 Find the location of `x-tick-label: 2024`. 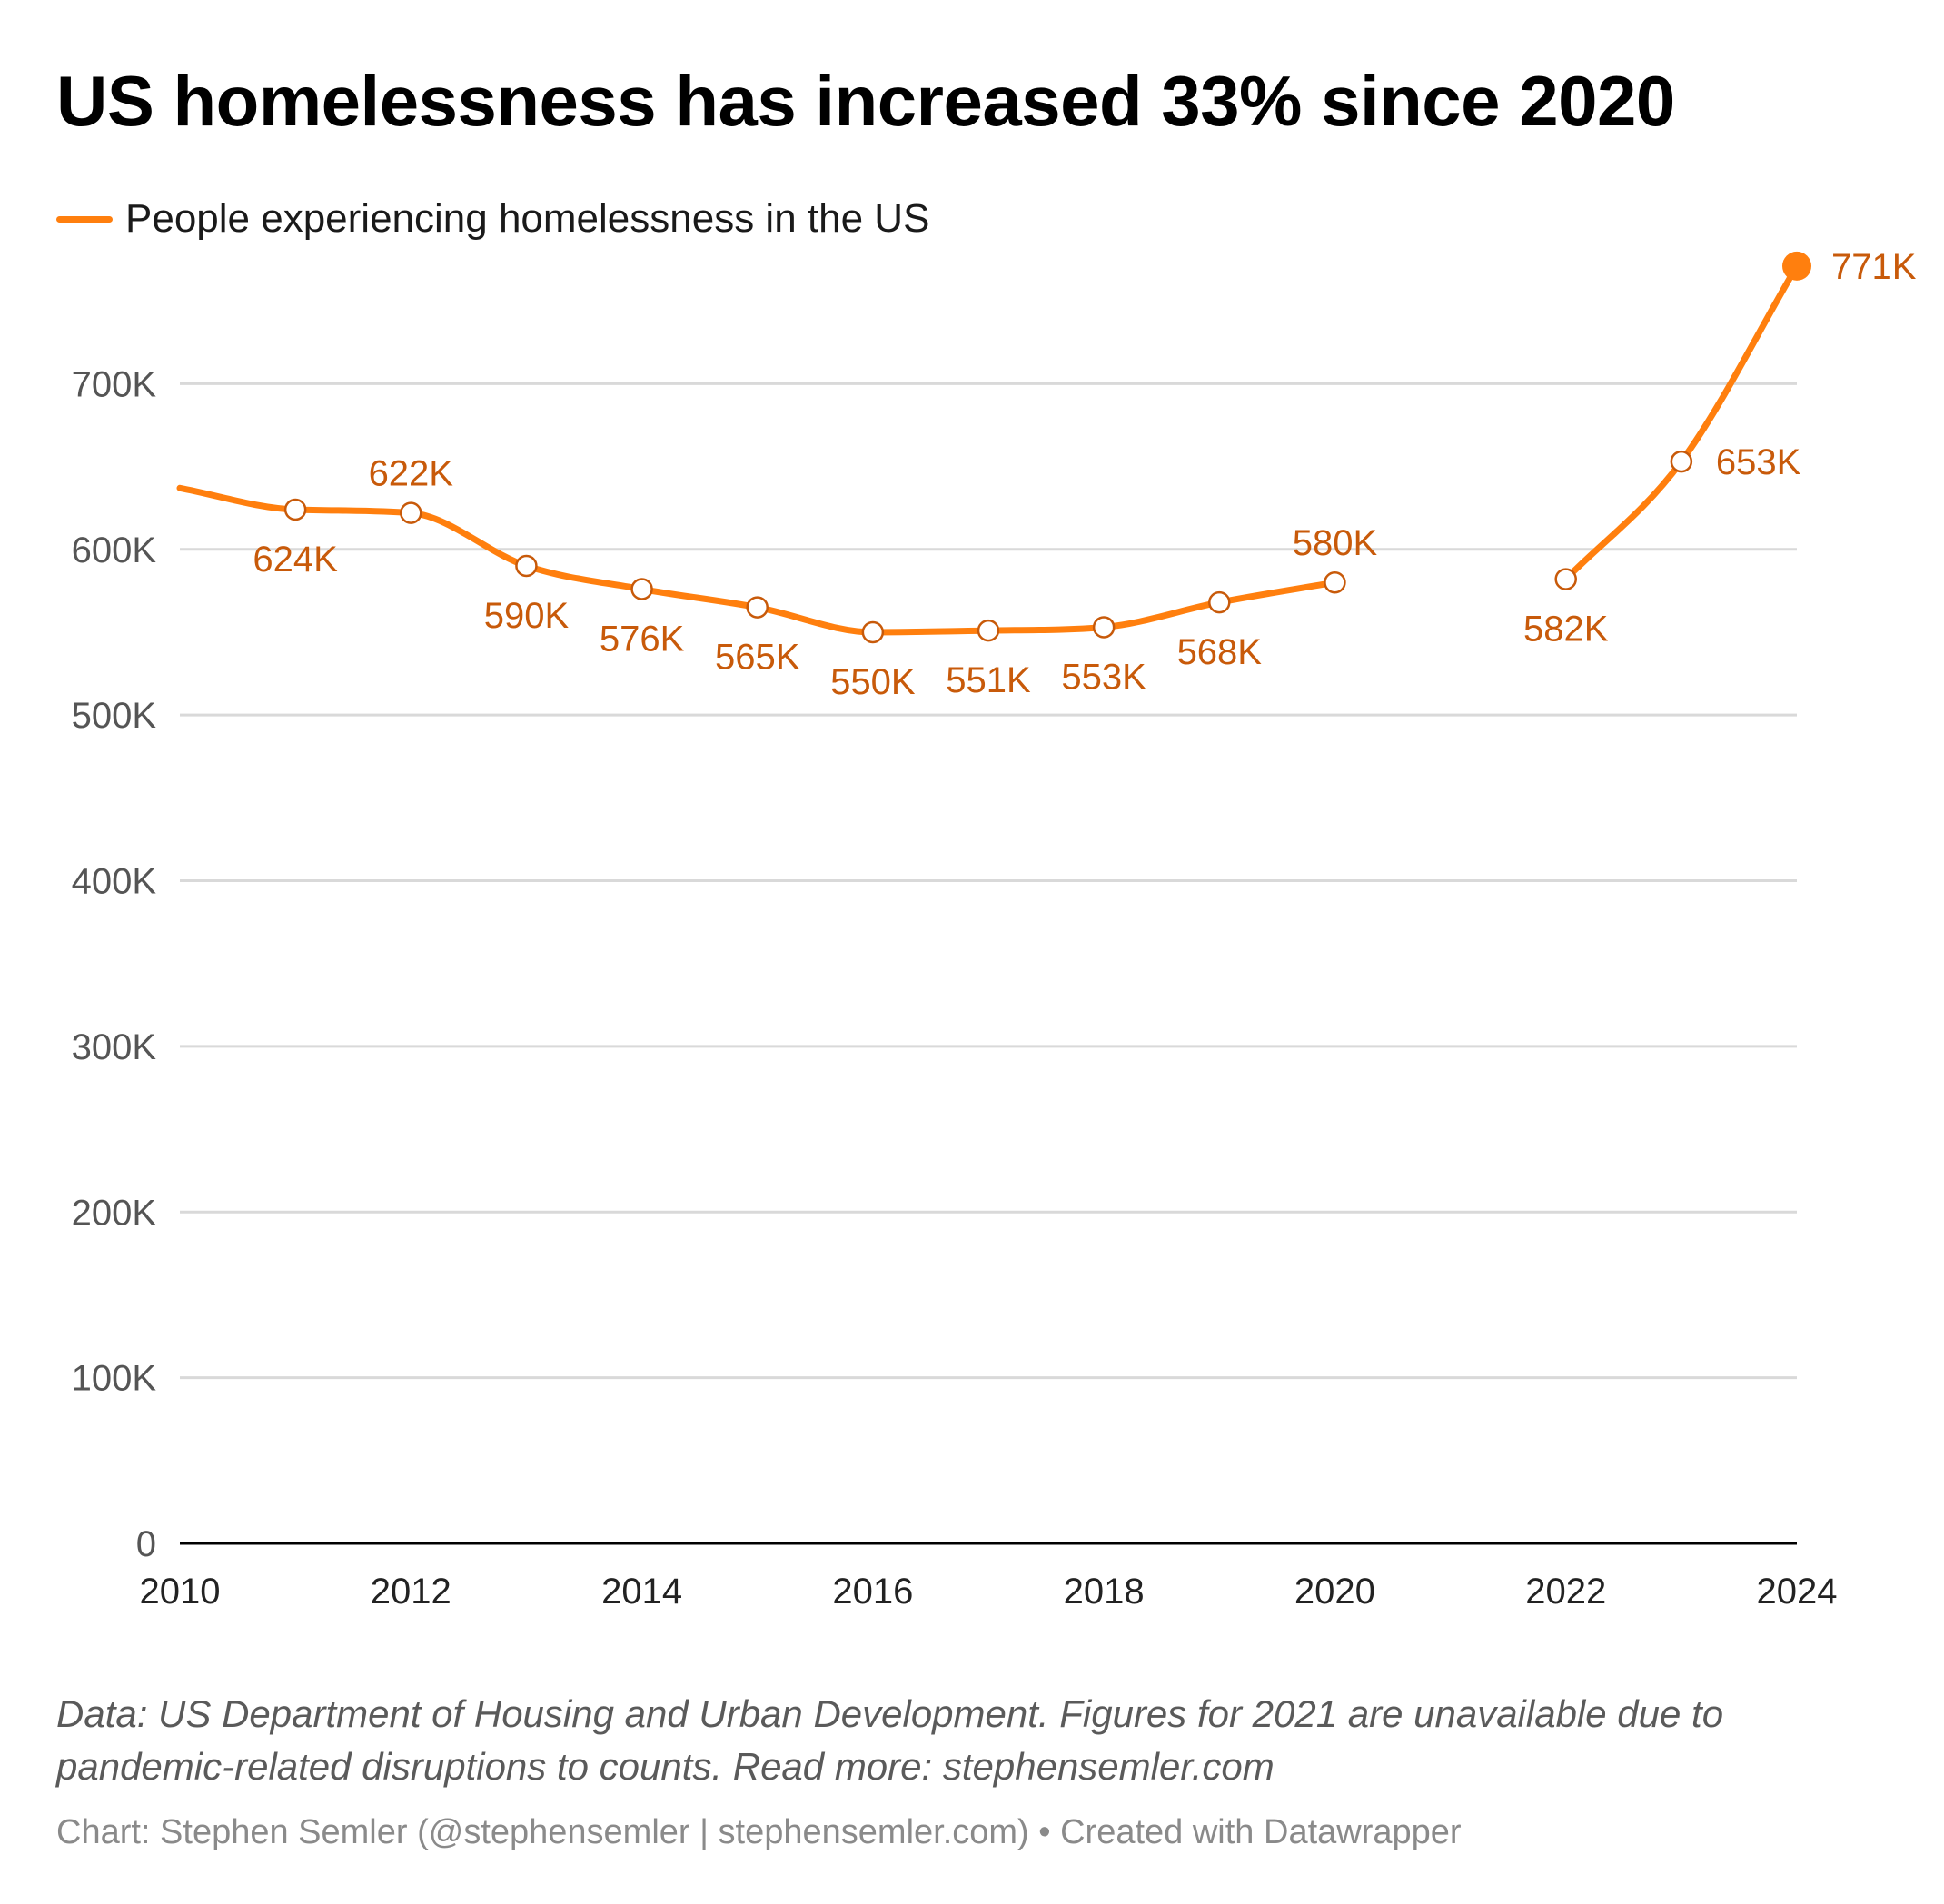

x-tick-label: 2024 is located at coordinates (1797, 1591).